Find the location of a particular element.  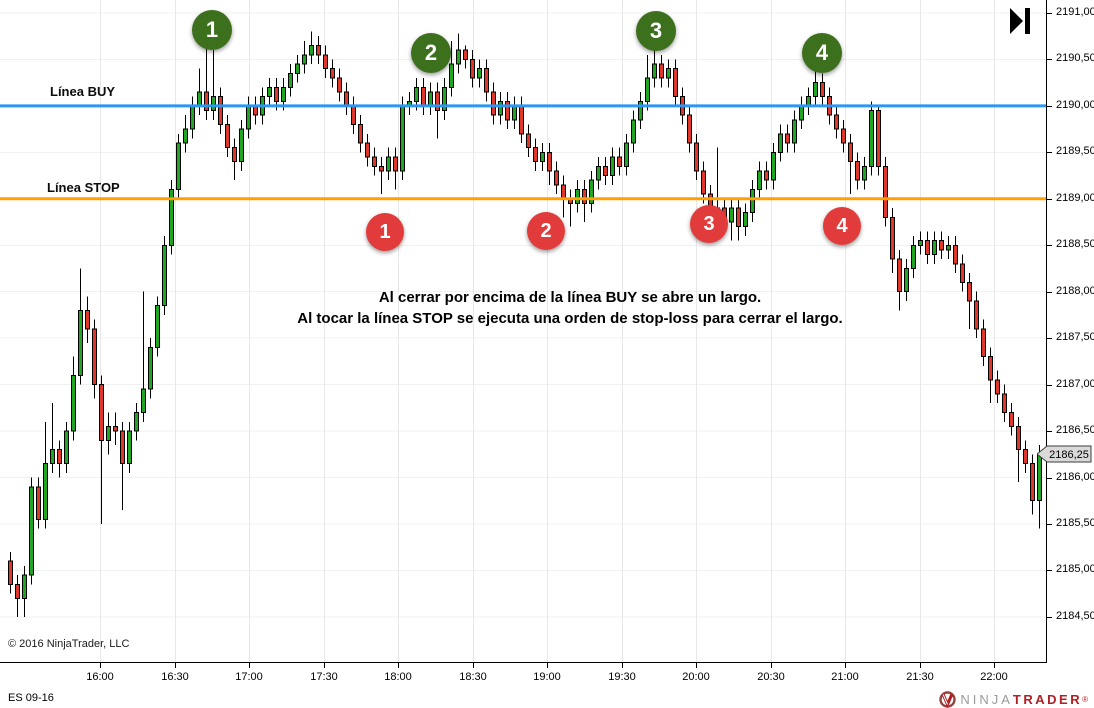

last-price-marker: 2186,25 is located at coordinates (1064, 454).